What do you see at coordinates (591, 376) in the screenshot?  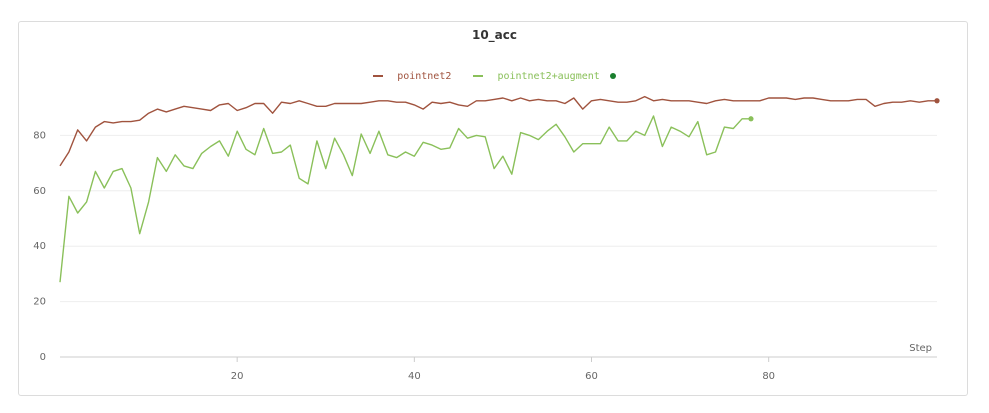 I see `x-tick-label: 60` at bounding box center [591, 376].